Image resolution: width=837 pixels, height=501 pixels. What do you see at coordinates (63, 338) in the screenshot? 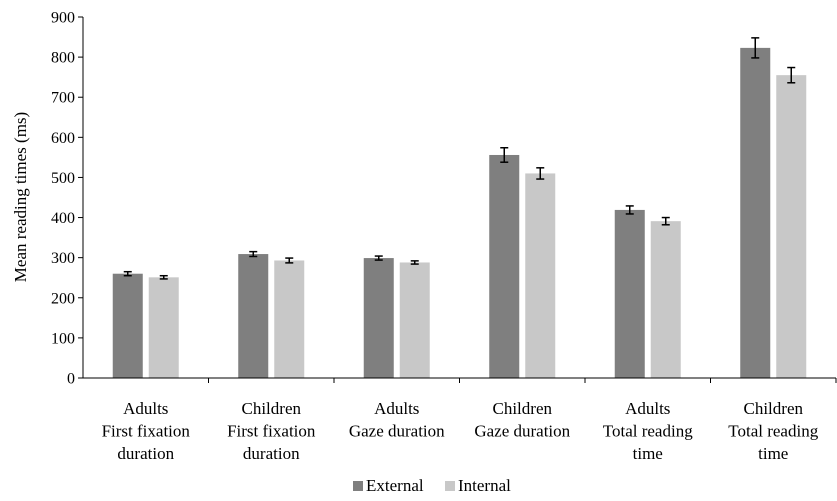
I see `y-tick-label: 100` at bounding box center [63, 338].